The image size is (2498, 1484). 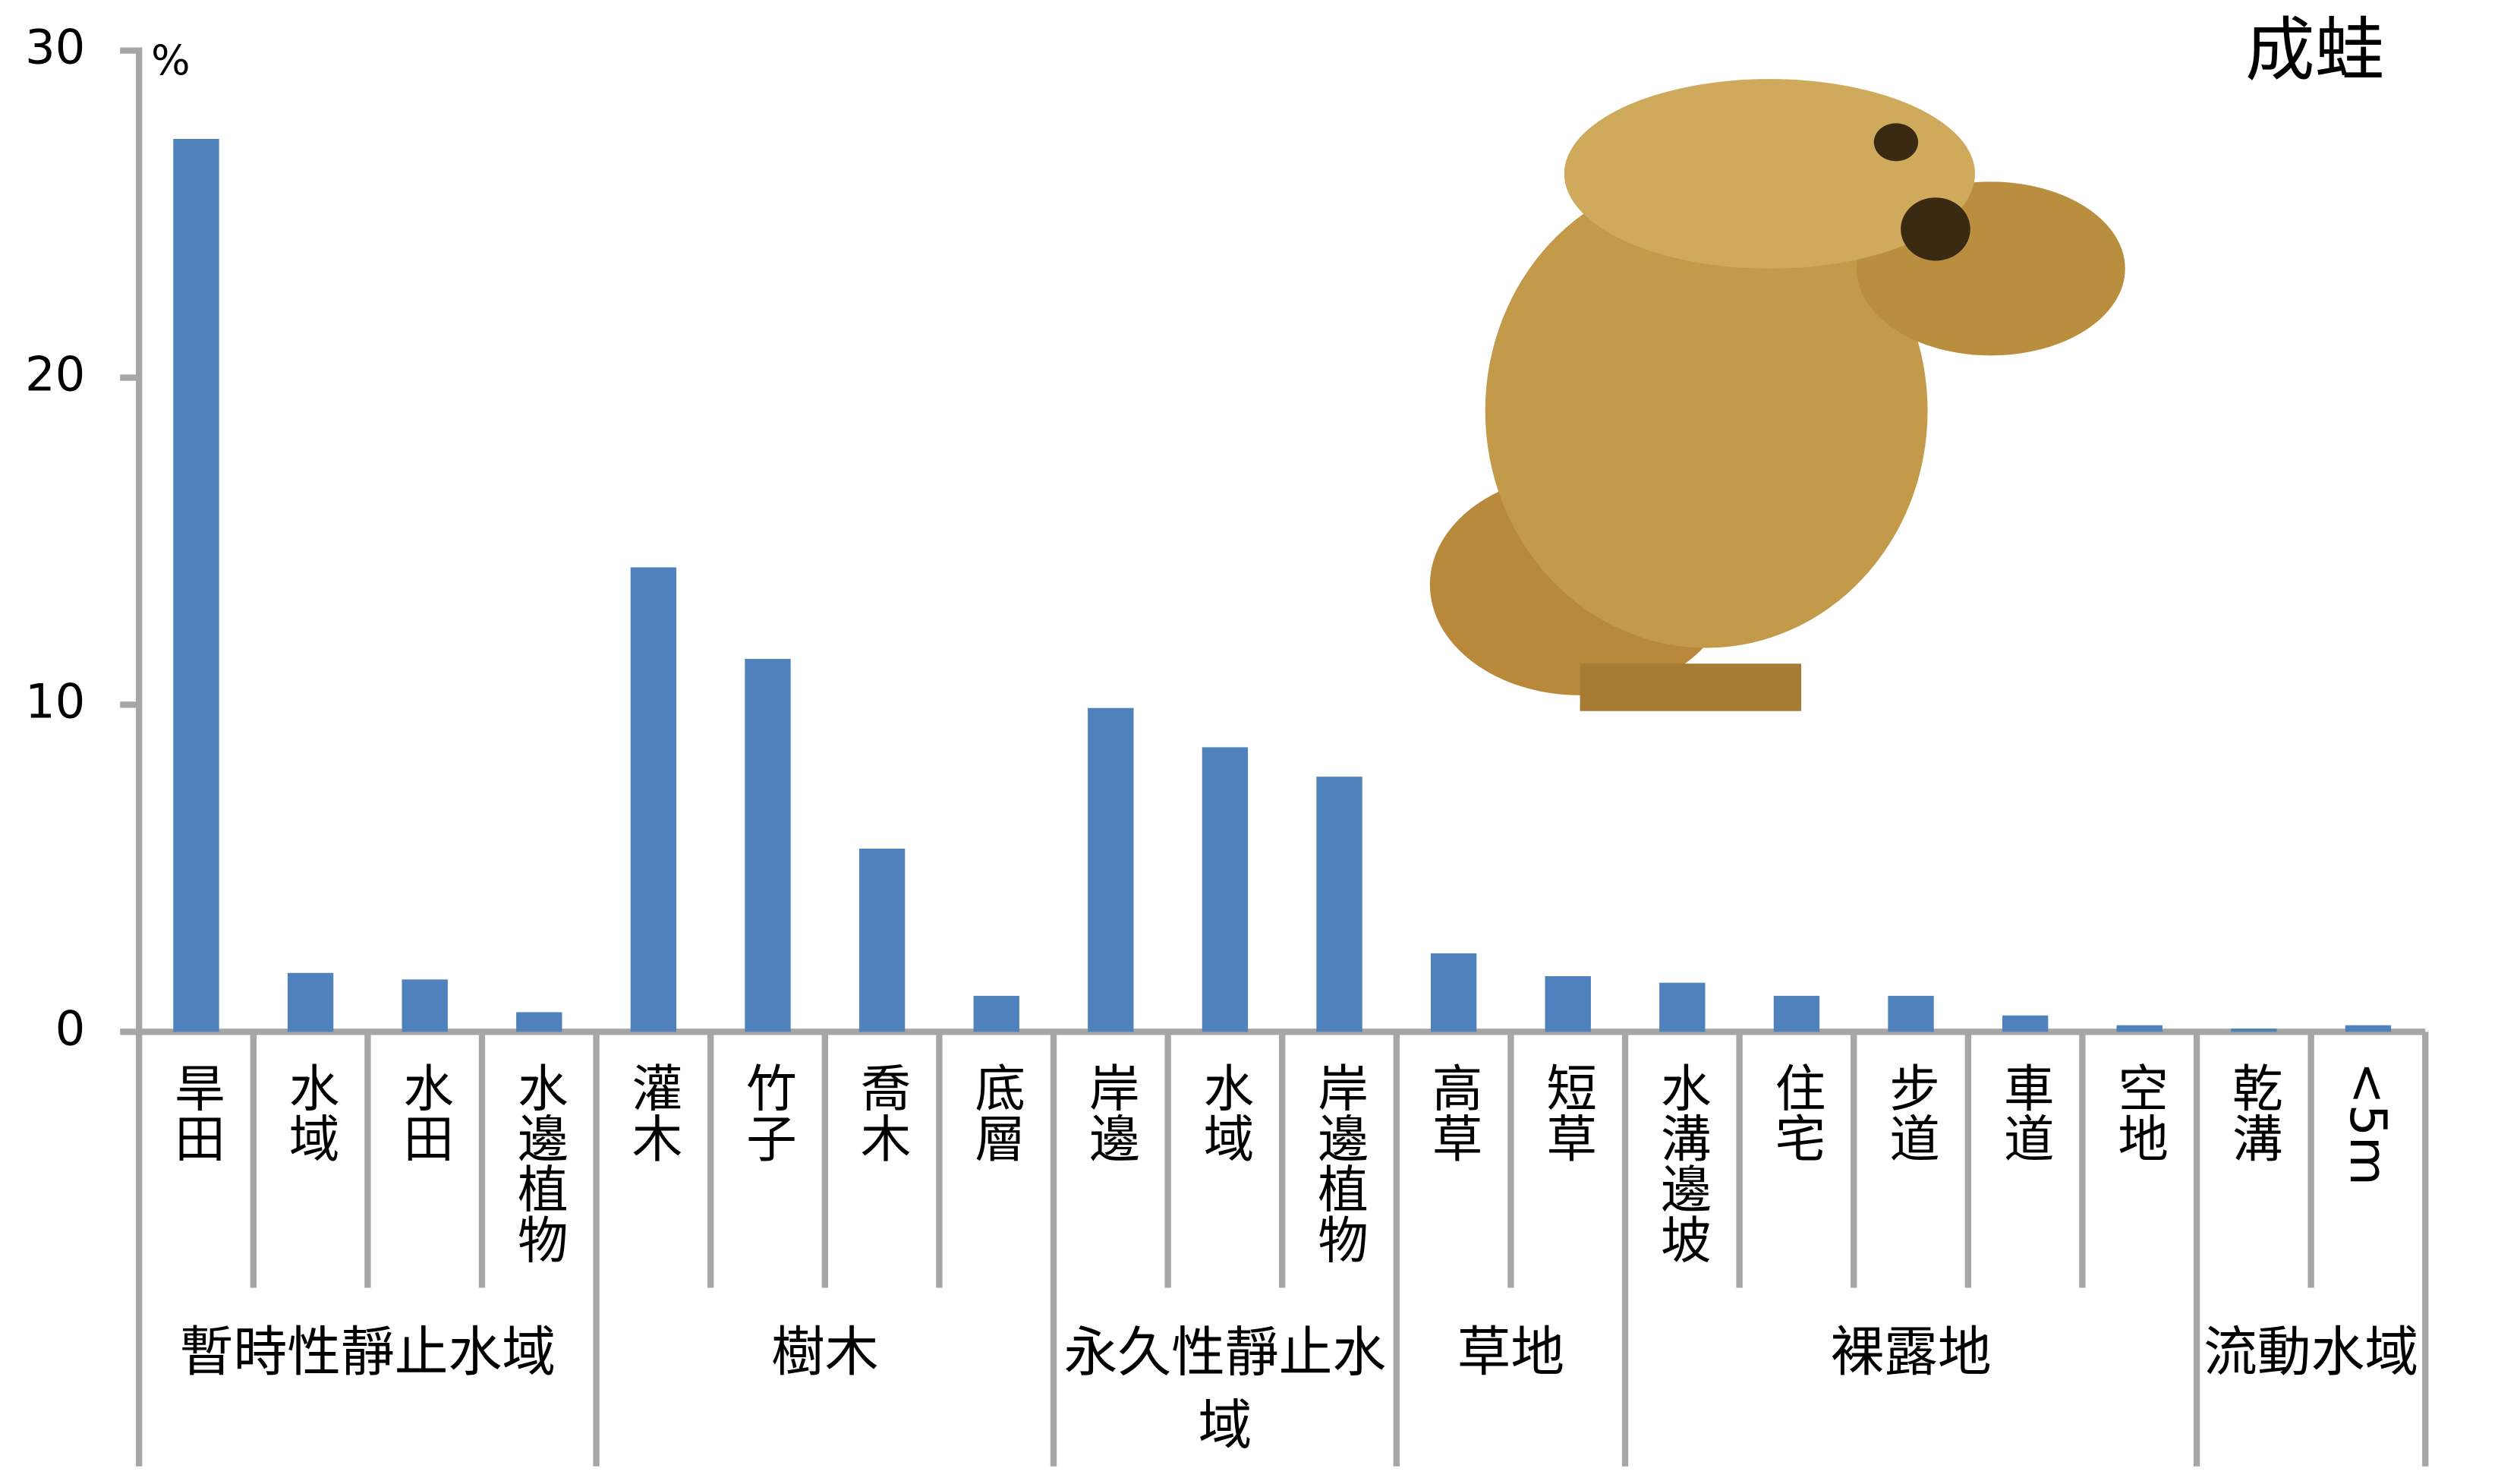 I want to click on group-label: 永久性靜止水域, so click(x=1225, y=1389).